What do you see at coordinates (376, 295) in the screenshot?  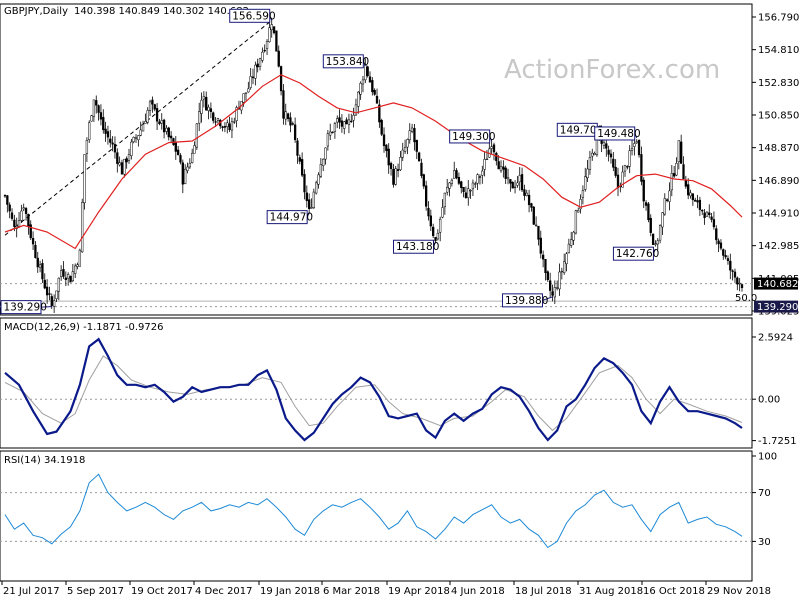 I see `price-gridlines` at bounding box center [376, 295].